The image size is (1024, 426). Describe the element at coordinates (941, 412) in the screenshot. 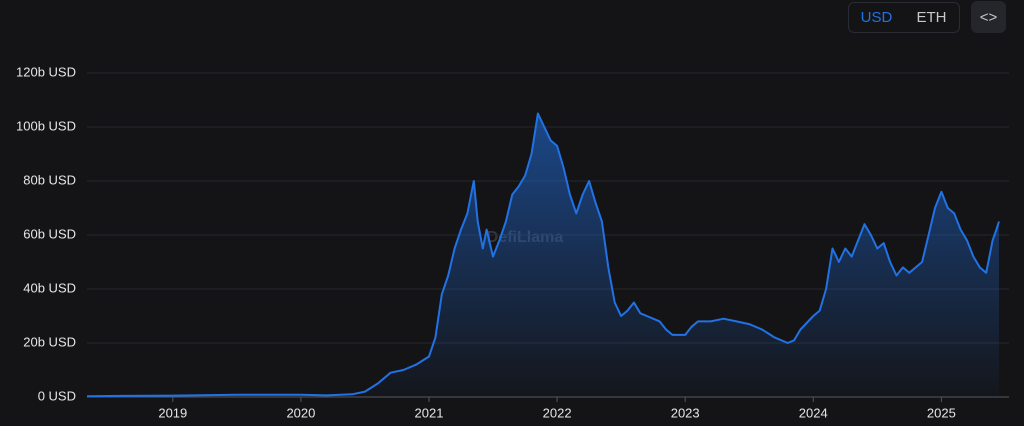

I see `x-tick-label: 2025` at that location.